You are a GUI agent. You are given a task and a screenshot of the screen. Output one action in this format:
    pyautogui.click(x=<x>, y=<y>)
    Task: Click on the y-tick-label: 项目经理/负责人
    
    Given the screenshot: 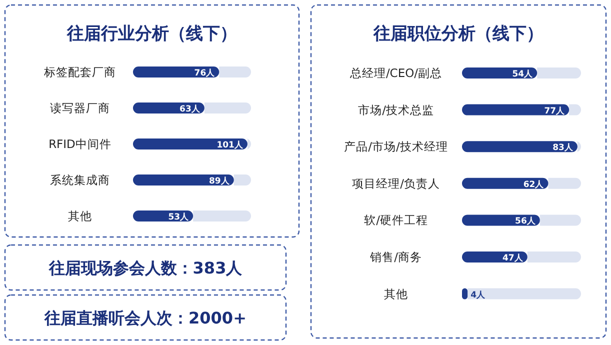 What is the action you would take?
    pyautogui.click(x=396, y=183)
    